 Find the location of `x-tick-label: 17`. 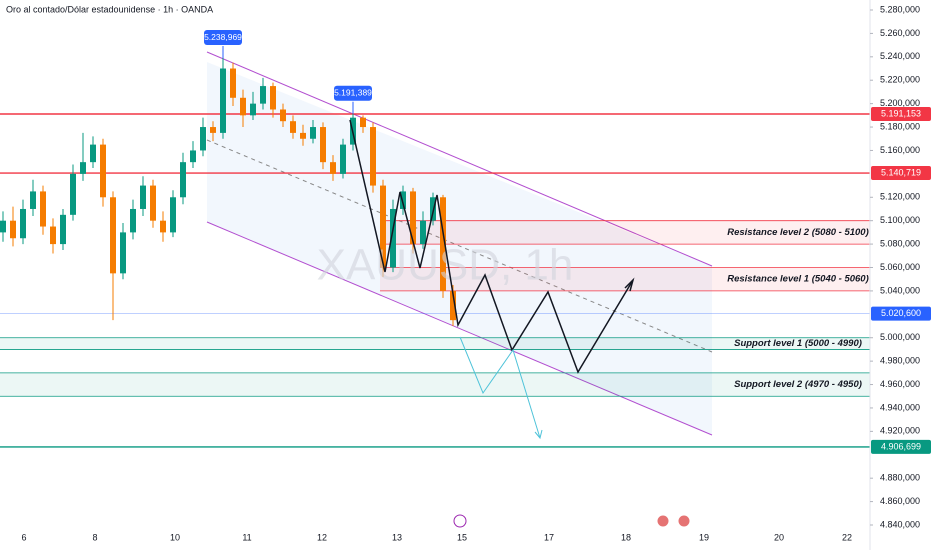

x-tick-label: 17 is located at coordinates (549, 537).